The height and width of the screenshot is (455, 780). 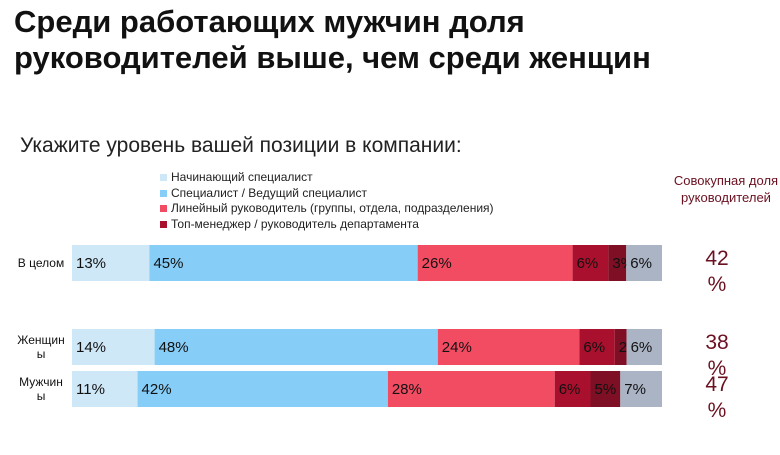 I want to click on cumulative-share-value: 47, so click(x=716, y=384).